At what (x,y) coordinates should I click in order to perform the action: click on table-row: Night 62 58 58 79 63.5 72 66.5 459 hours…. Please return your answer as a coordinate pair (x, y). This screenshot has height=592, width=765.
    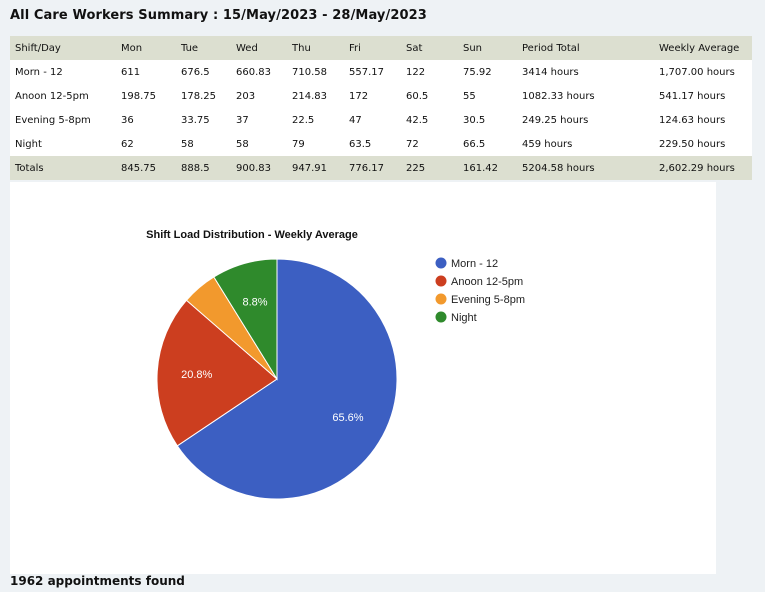
    Looking at the image, I should click on (381, 144).